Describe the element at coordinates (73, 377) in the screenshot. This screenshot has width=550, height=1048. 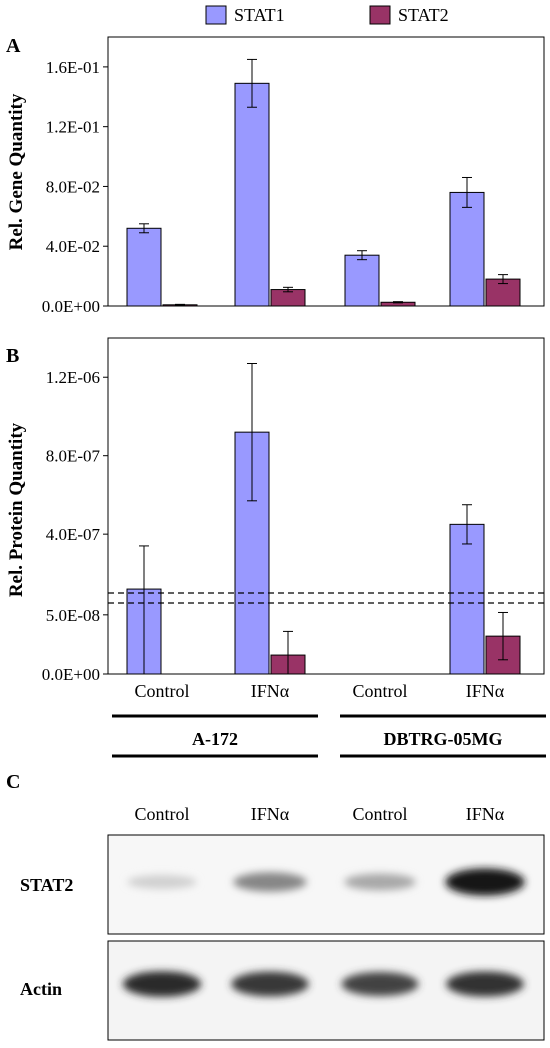
I see `y-tick-label: 1.2E-06` at that location.